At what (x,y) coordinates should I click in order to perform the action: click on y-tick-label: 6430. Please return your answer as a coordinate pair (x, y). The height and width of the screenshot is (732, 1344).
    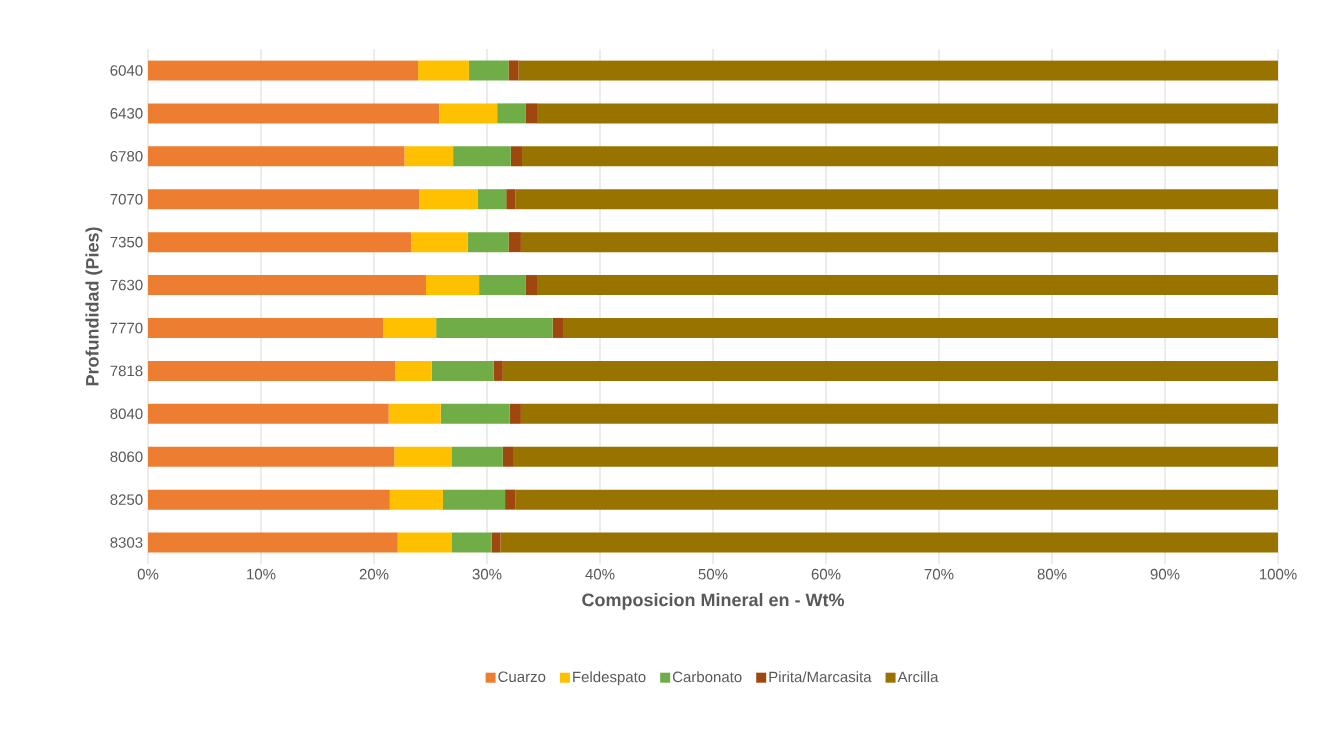
    Looking at the image, I should click on (126, 113).